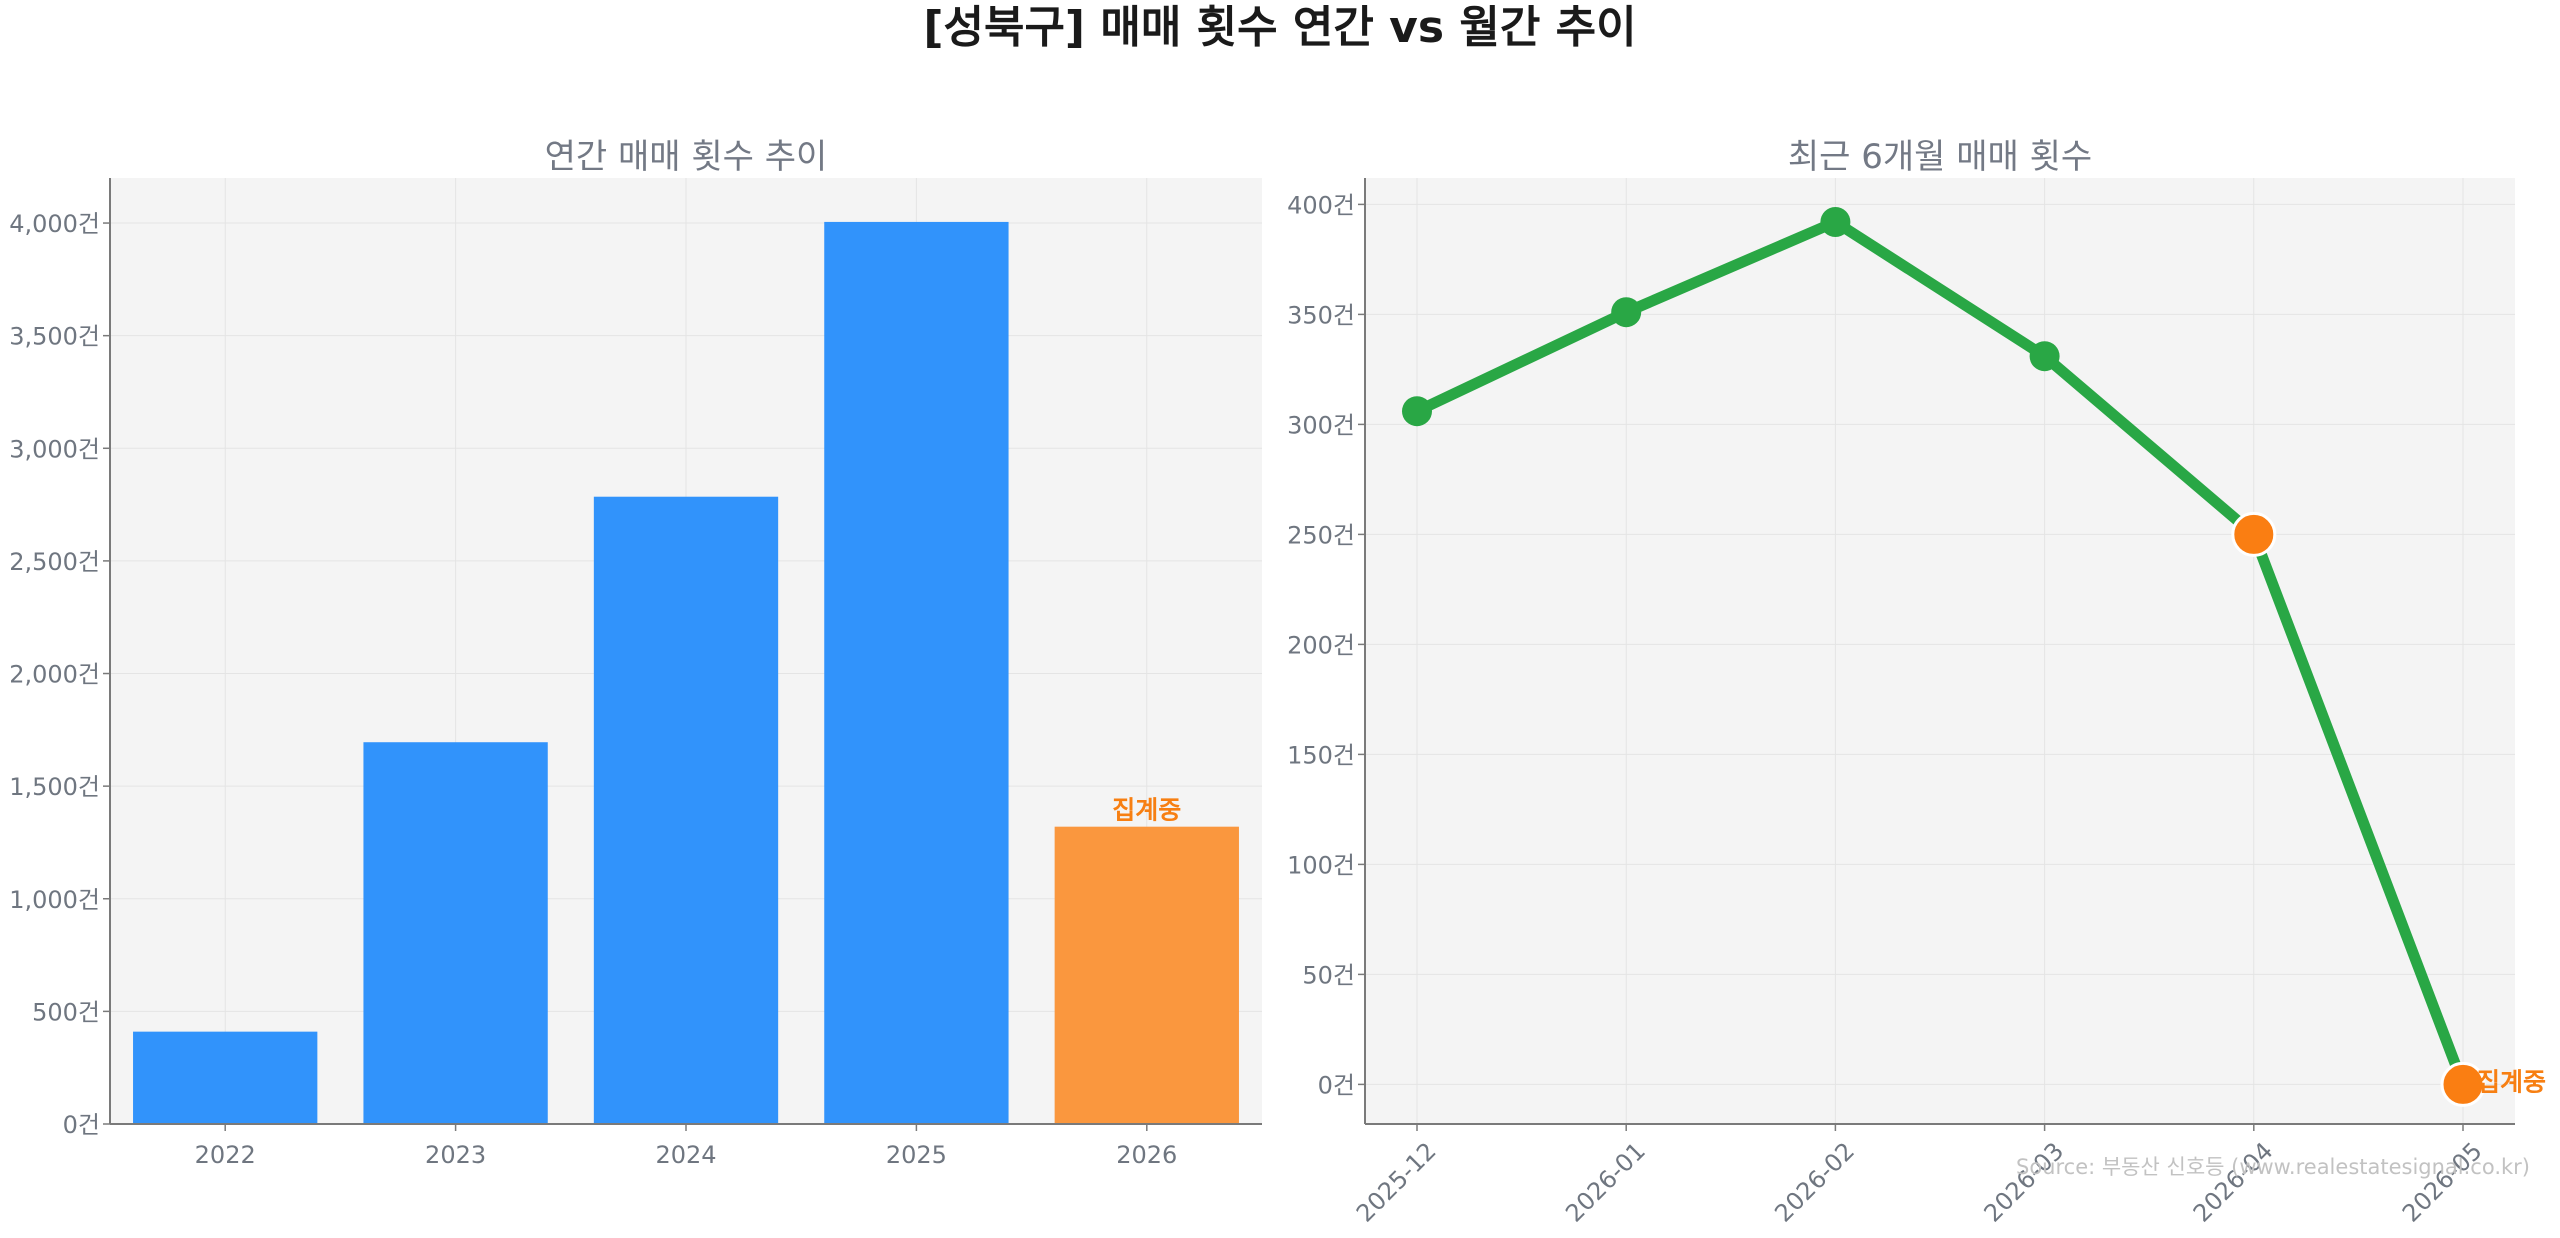 The height and width of the screenshot is (1238, 2560). What do you see at coordinates (1279, 27) in the screenshot?
I see `chart-suptitle: [성북구] 매매 횟수 연간 vs 월간 추이` at bounding box center [1279, 27].